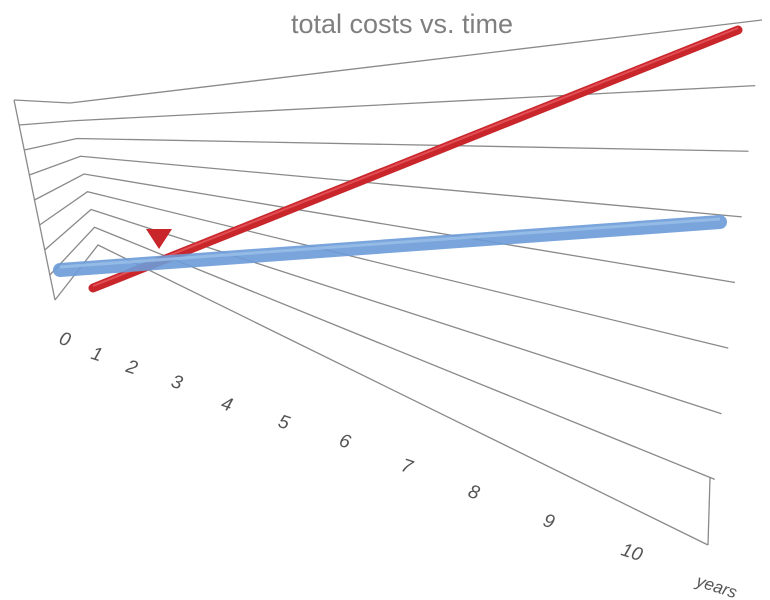  I want to click on x-tick-label: 9, so click(548, 521).